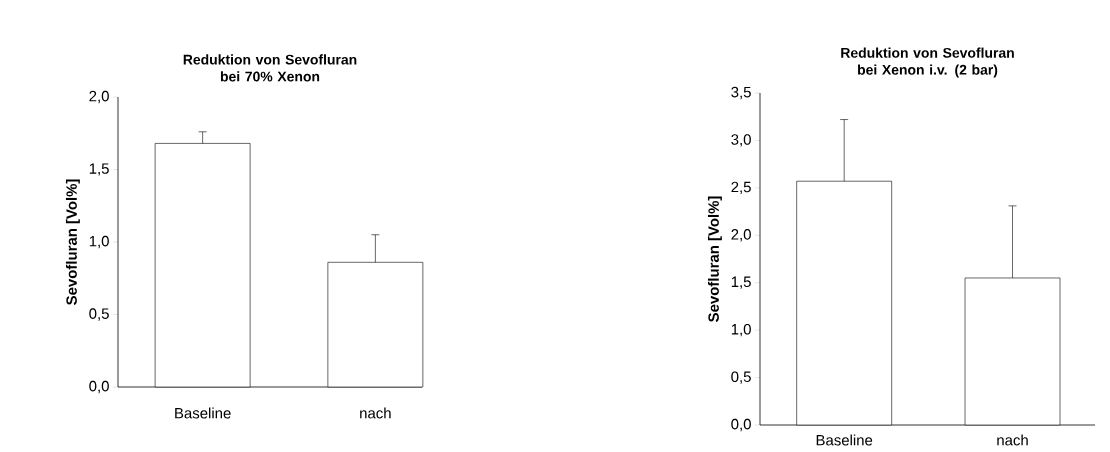  Describe the element at coordinates (741, 188) in the screenshot. I see `y-tick-label: 2,5` at that location.